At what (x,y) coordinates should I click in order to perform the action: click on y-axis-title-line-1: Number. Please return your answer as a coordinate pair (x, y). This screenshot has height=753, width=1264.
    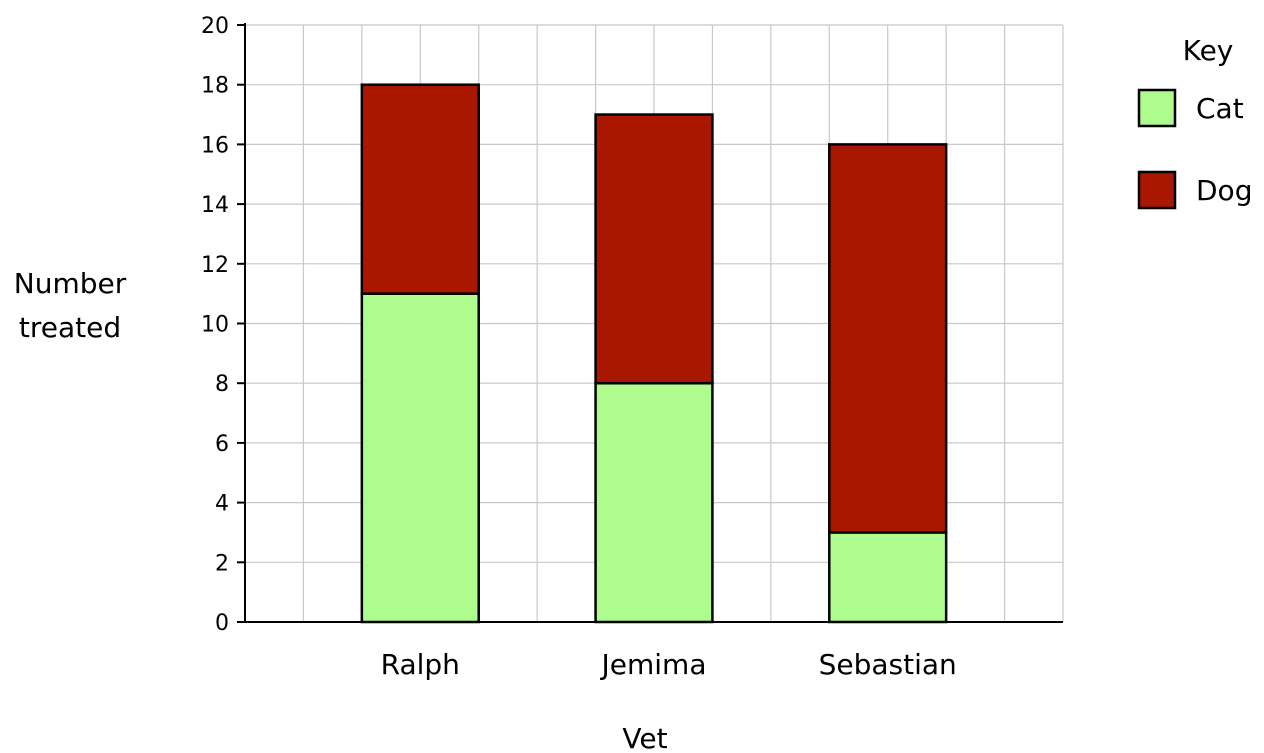
    Looking at the image, I should click on (70, 283).